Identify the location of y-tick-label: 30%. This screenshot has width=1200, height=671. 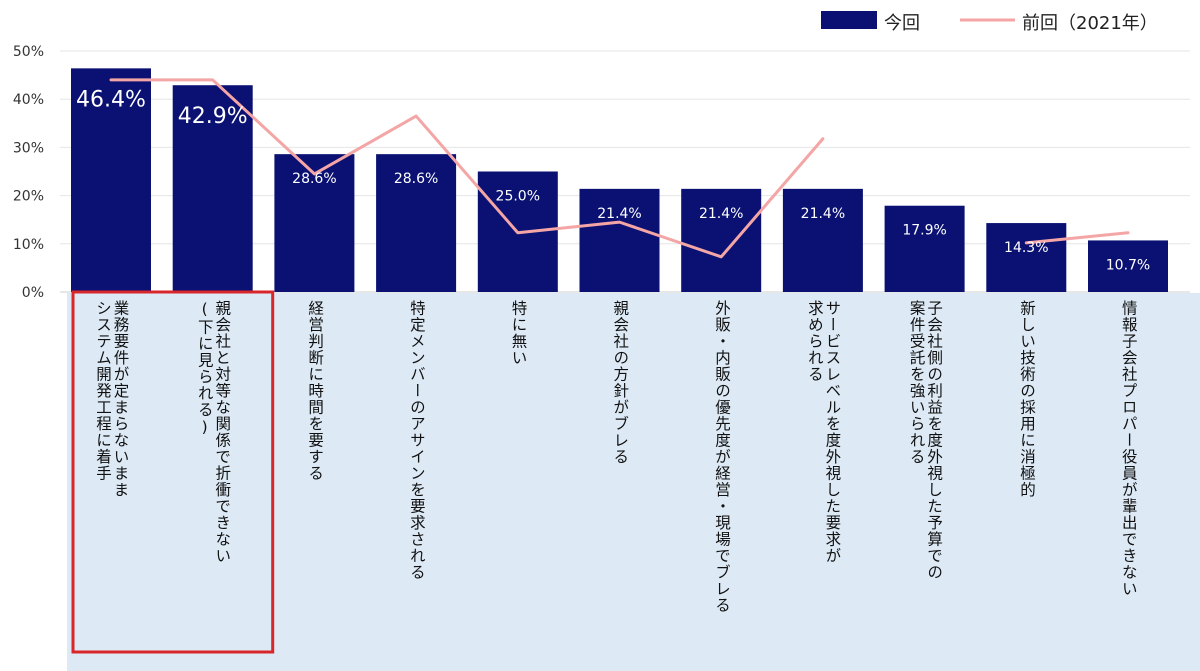
(28, 148).